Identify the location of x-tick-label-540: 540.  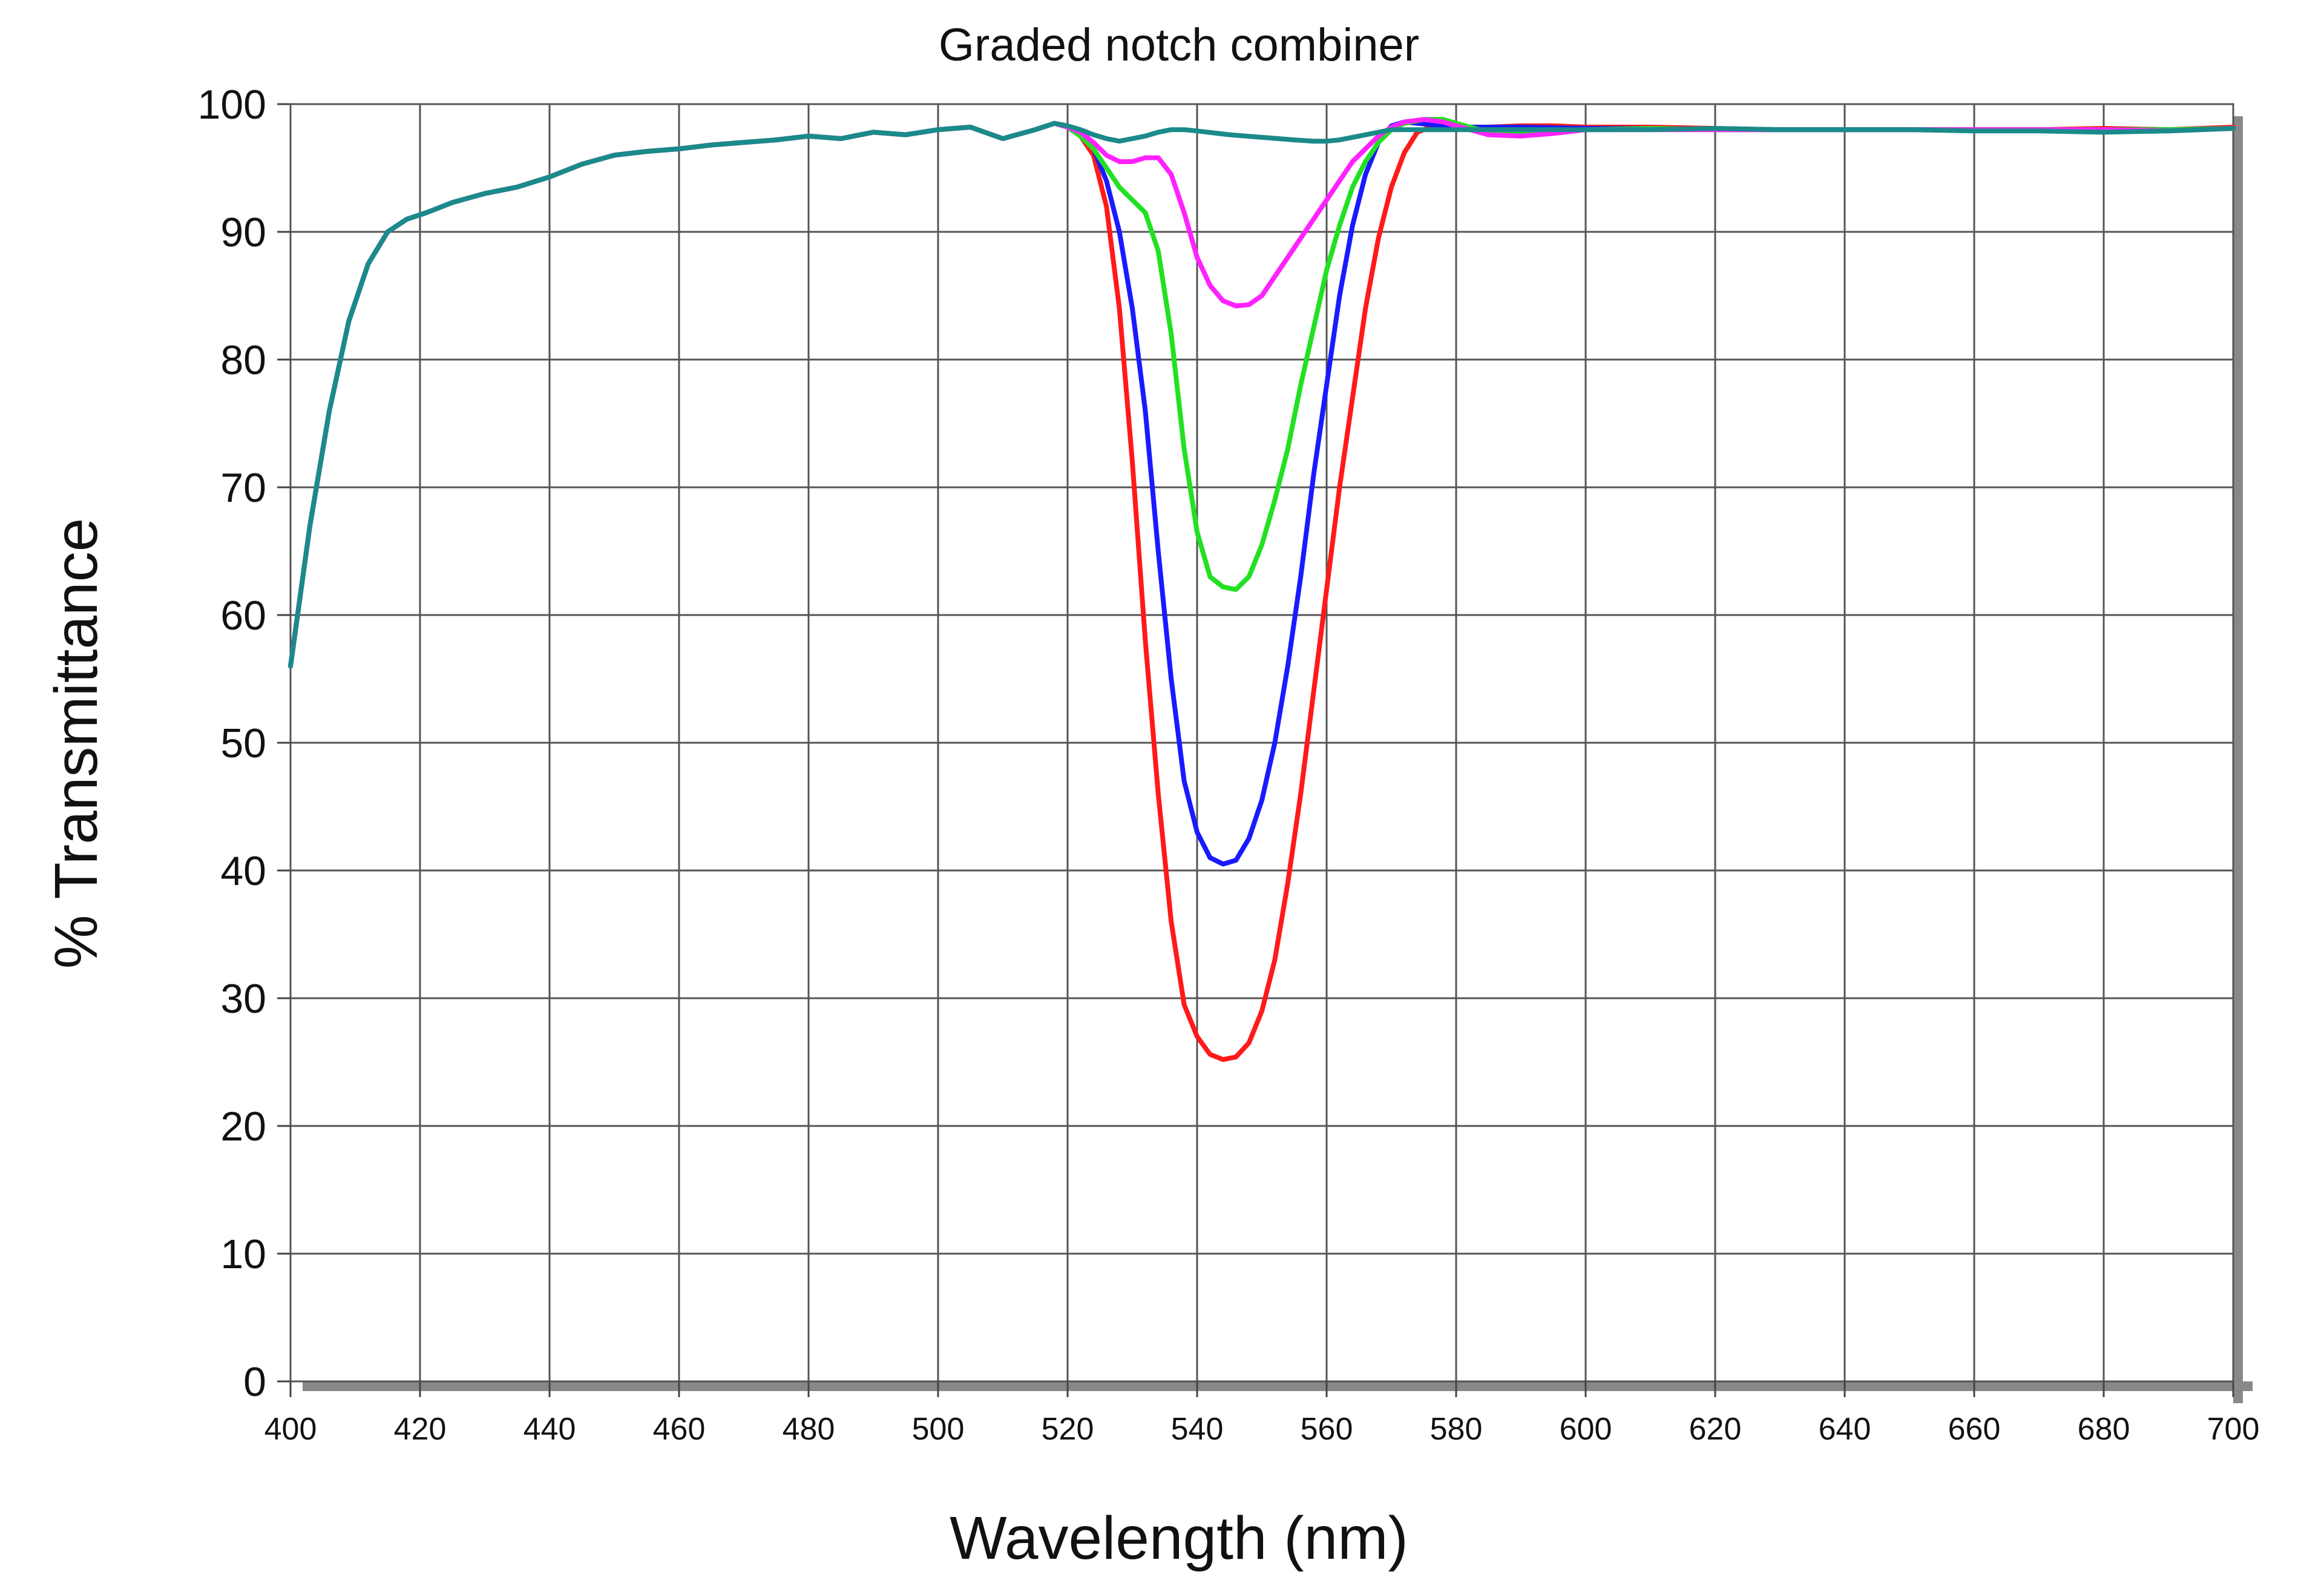
(1197, 1429).